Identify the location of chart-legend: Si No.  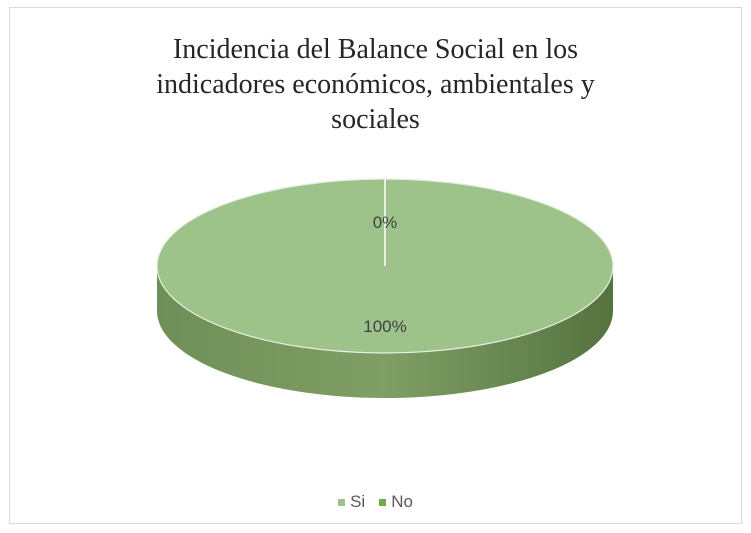
(375, 502).